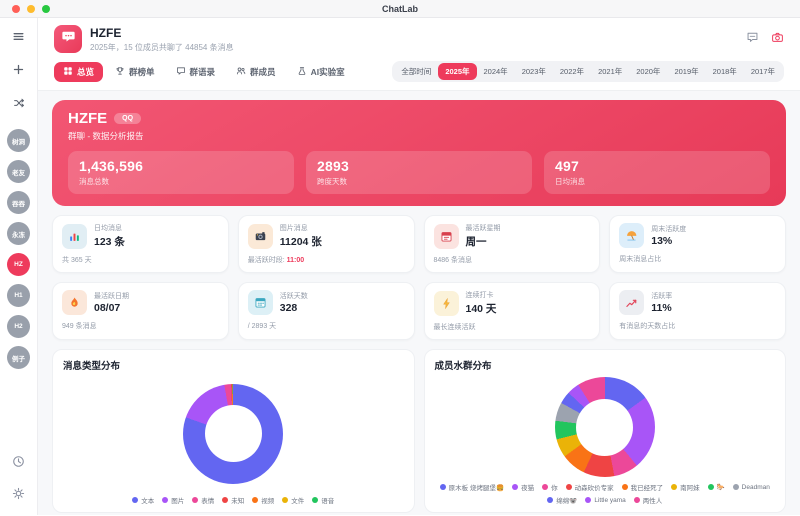 The width and height of the screenshot is (800, 516). Describe the element at coordinates (288, 308) in the screenshot. I see `stat-card-value: 328` at that location.